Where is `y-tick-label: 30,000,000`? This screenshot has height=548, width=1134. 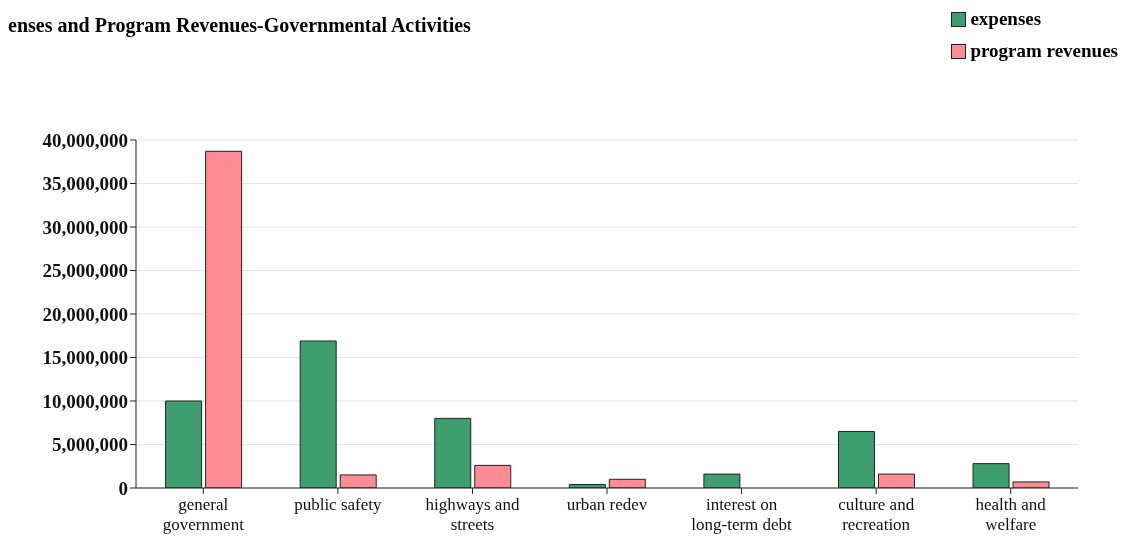
y-tick-label: 30,000,000 is located at coordinates (85, 227).